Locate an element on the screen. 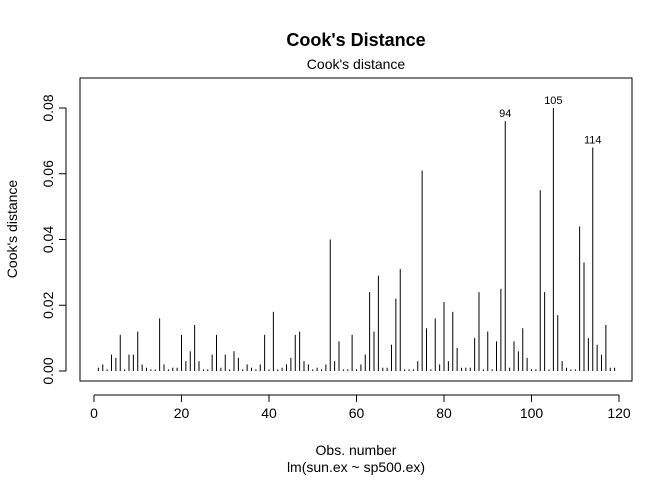  x-tick-label-100: 100 is located at coordinates (532, 413).